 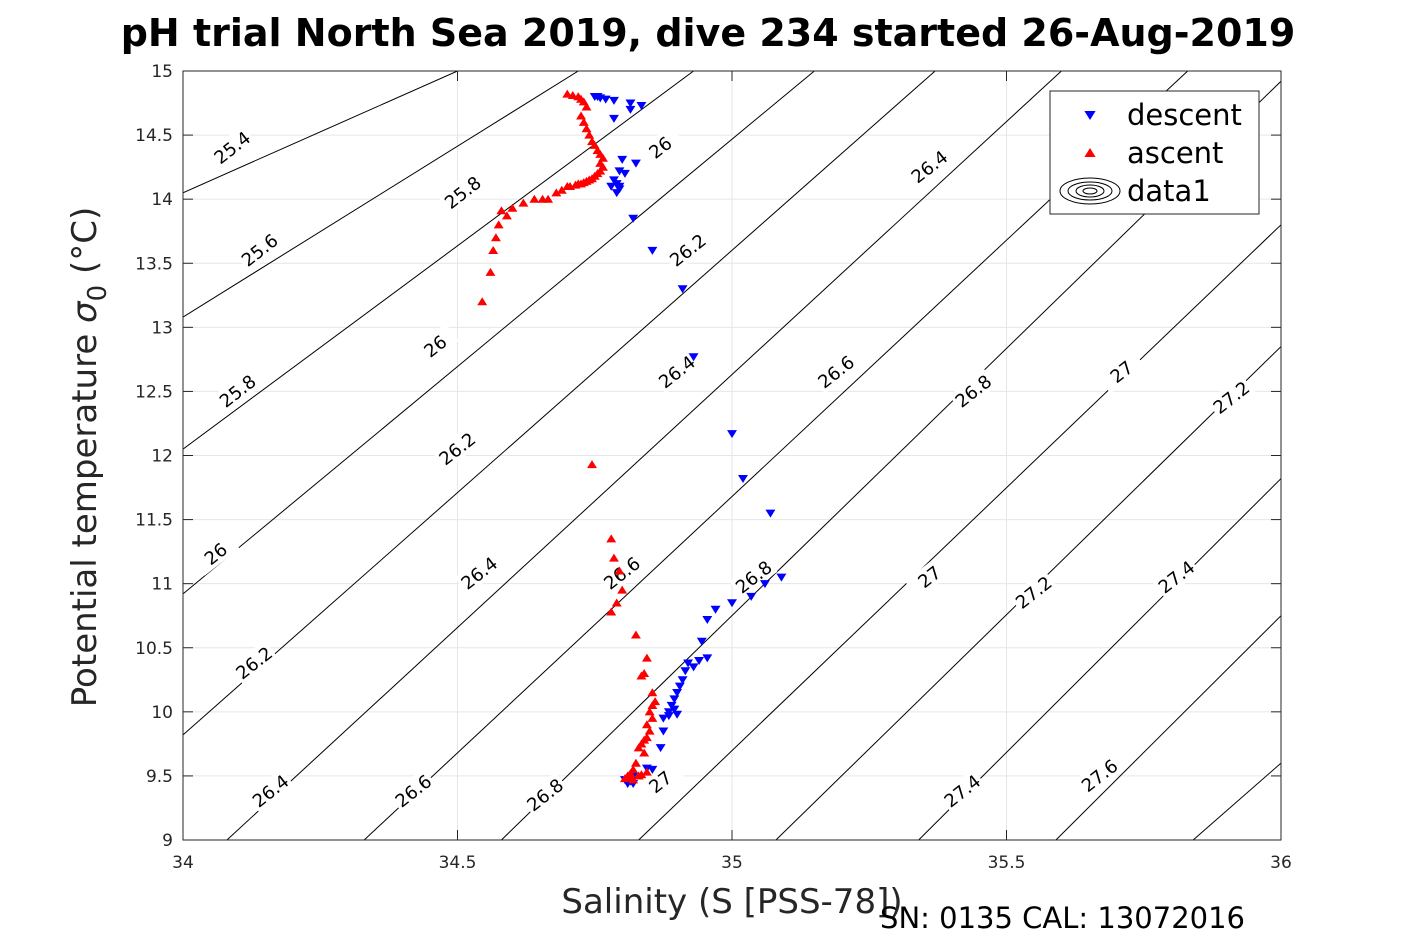 I want to click on y-tick-label: 12.5, so click(x=154, y=392).